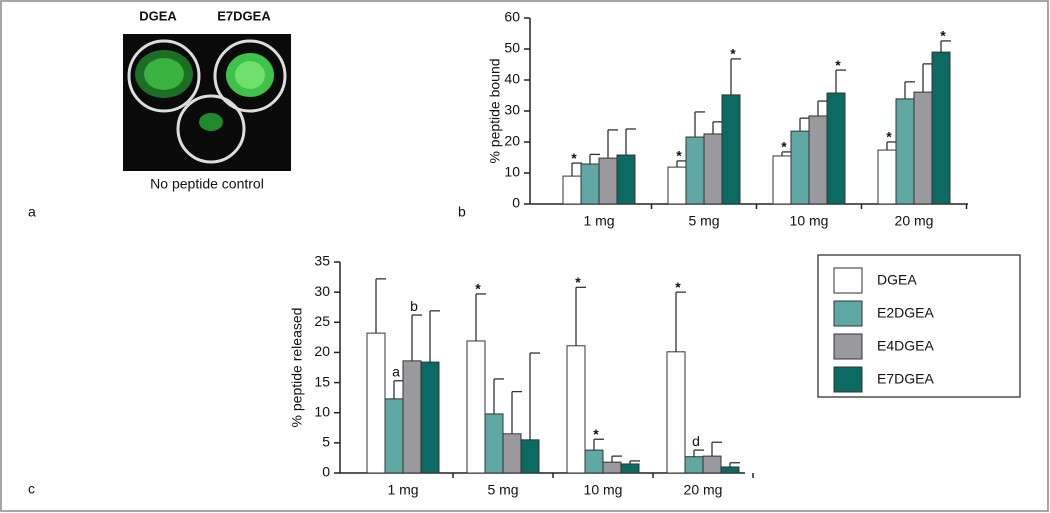 This screenshot has width=1050, height=513. What do you see at coordinates (322, 291) in the screenshot?
I see `y-tick-label: 30` at bounding box center [322, 291].